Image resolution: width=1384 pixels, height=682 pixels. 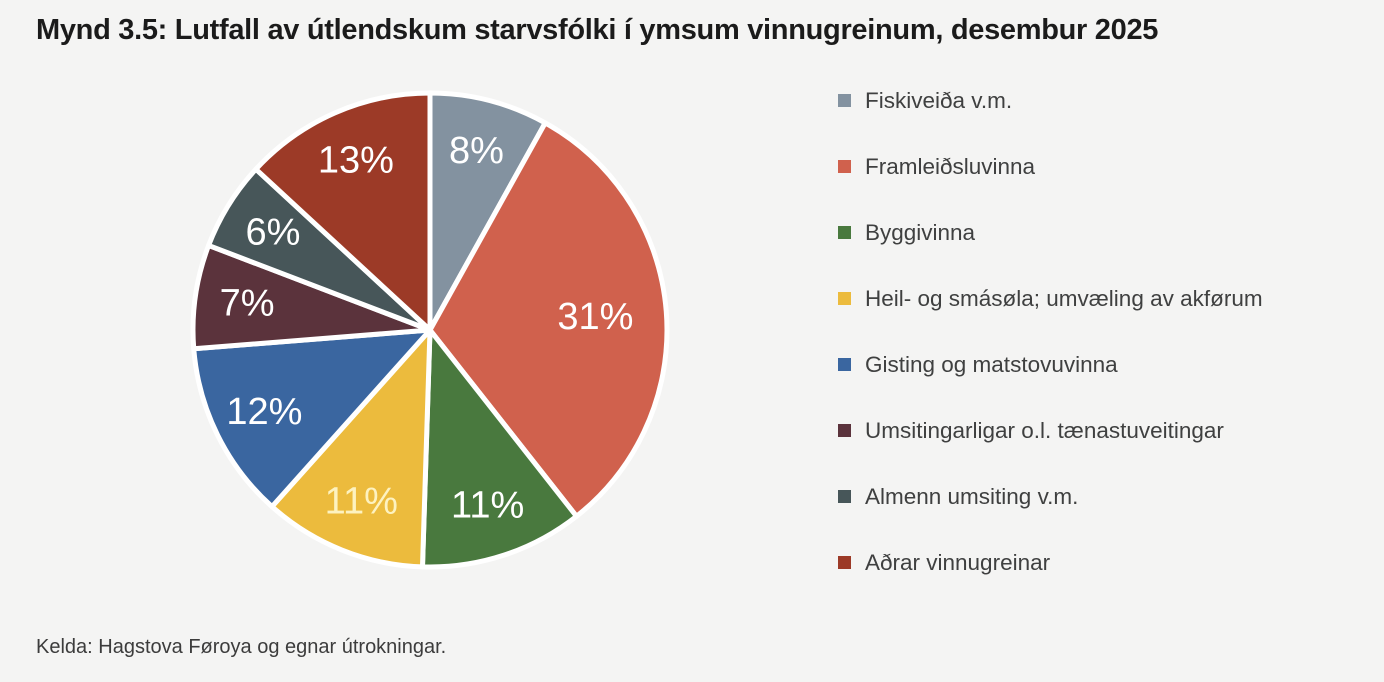 I want to click on legend-item-gisting: Gisting og matstovuvinna, so click(x=1073, y=381).